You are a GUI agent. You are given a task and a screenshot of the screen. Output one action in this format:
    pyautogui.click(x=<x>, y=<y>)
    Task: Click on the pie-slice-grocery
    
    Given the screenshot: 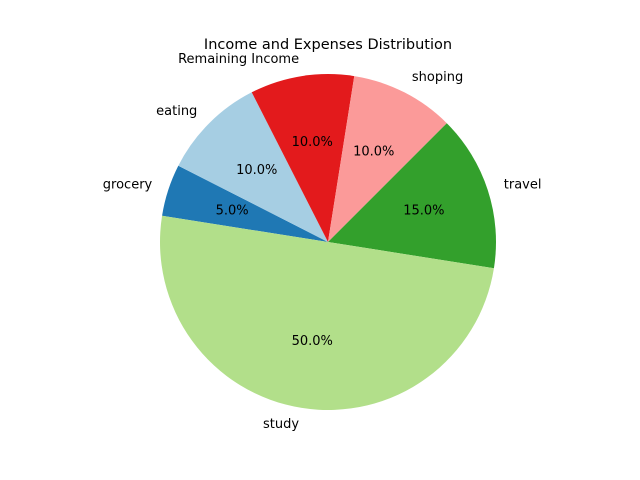 What is the action you would take?
    pyautogui.click(x=245, y=203)
    